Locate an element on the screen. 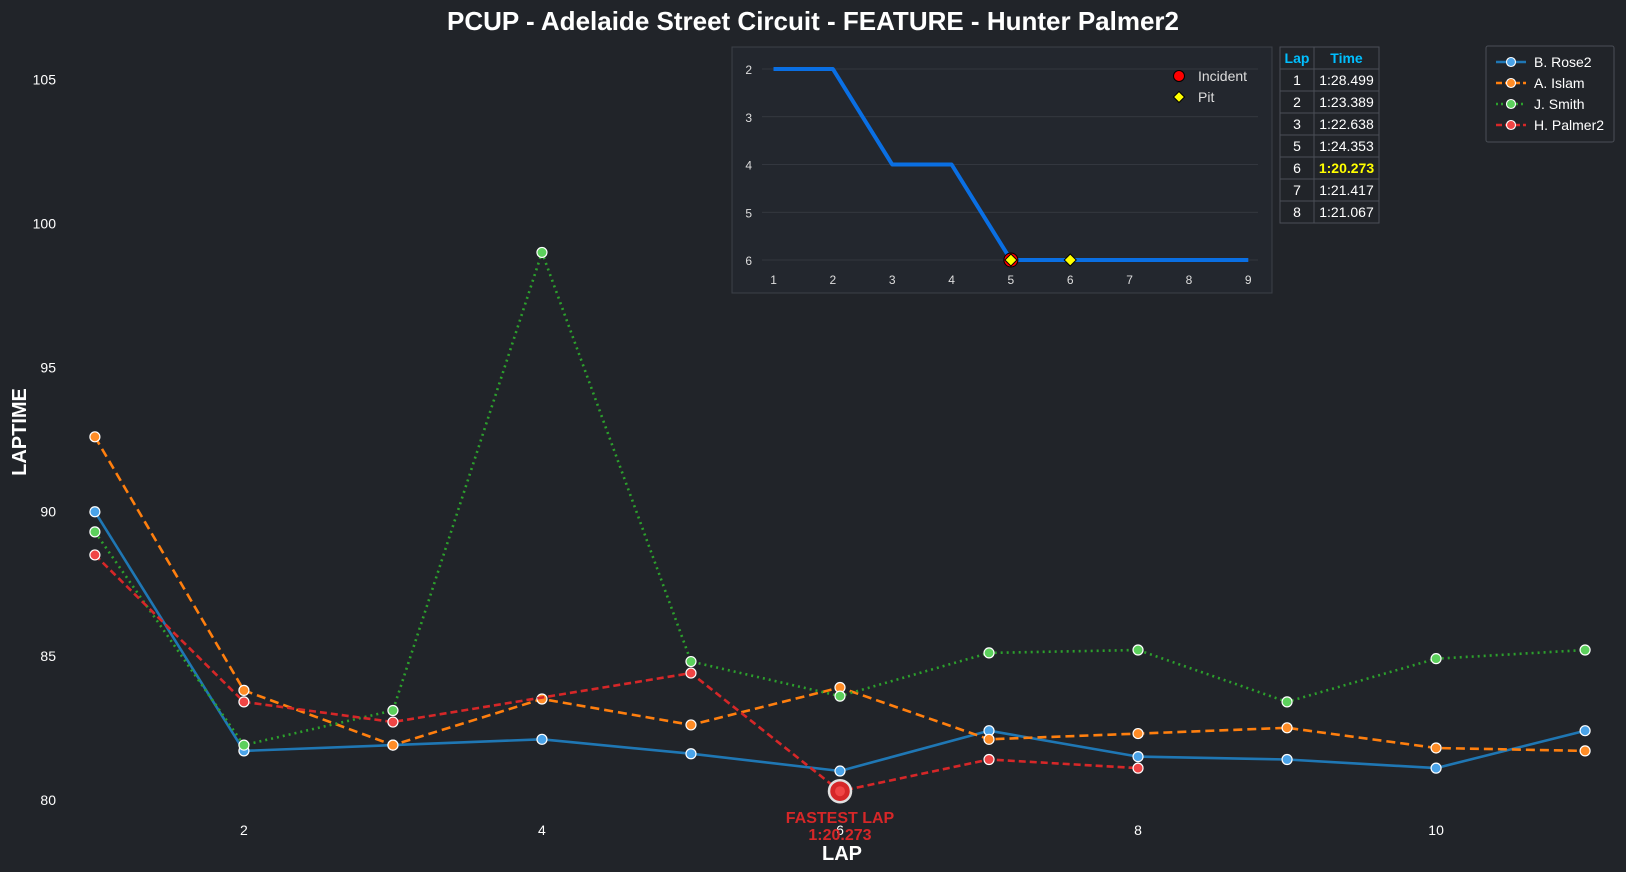 This screenshot has width=1626, height=872. table-row: 1 1:28.499 is located at coordinates (1329, 80).